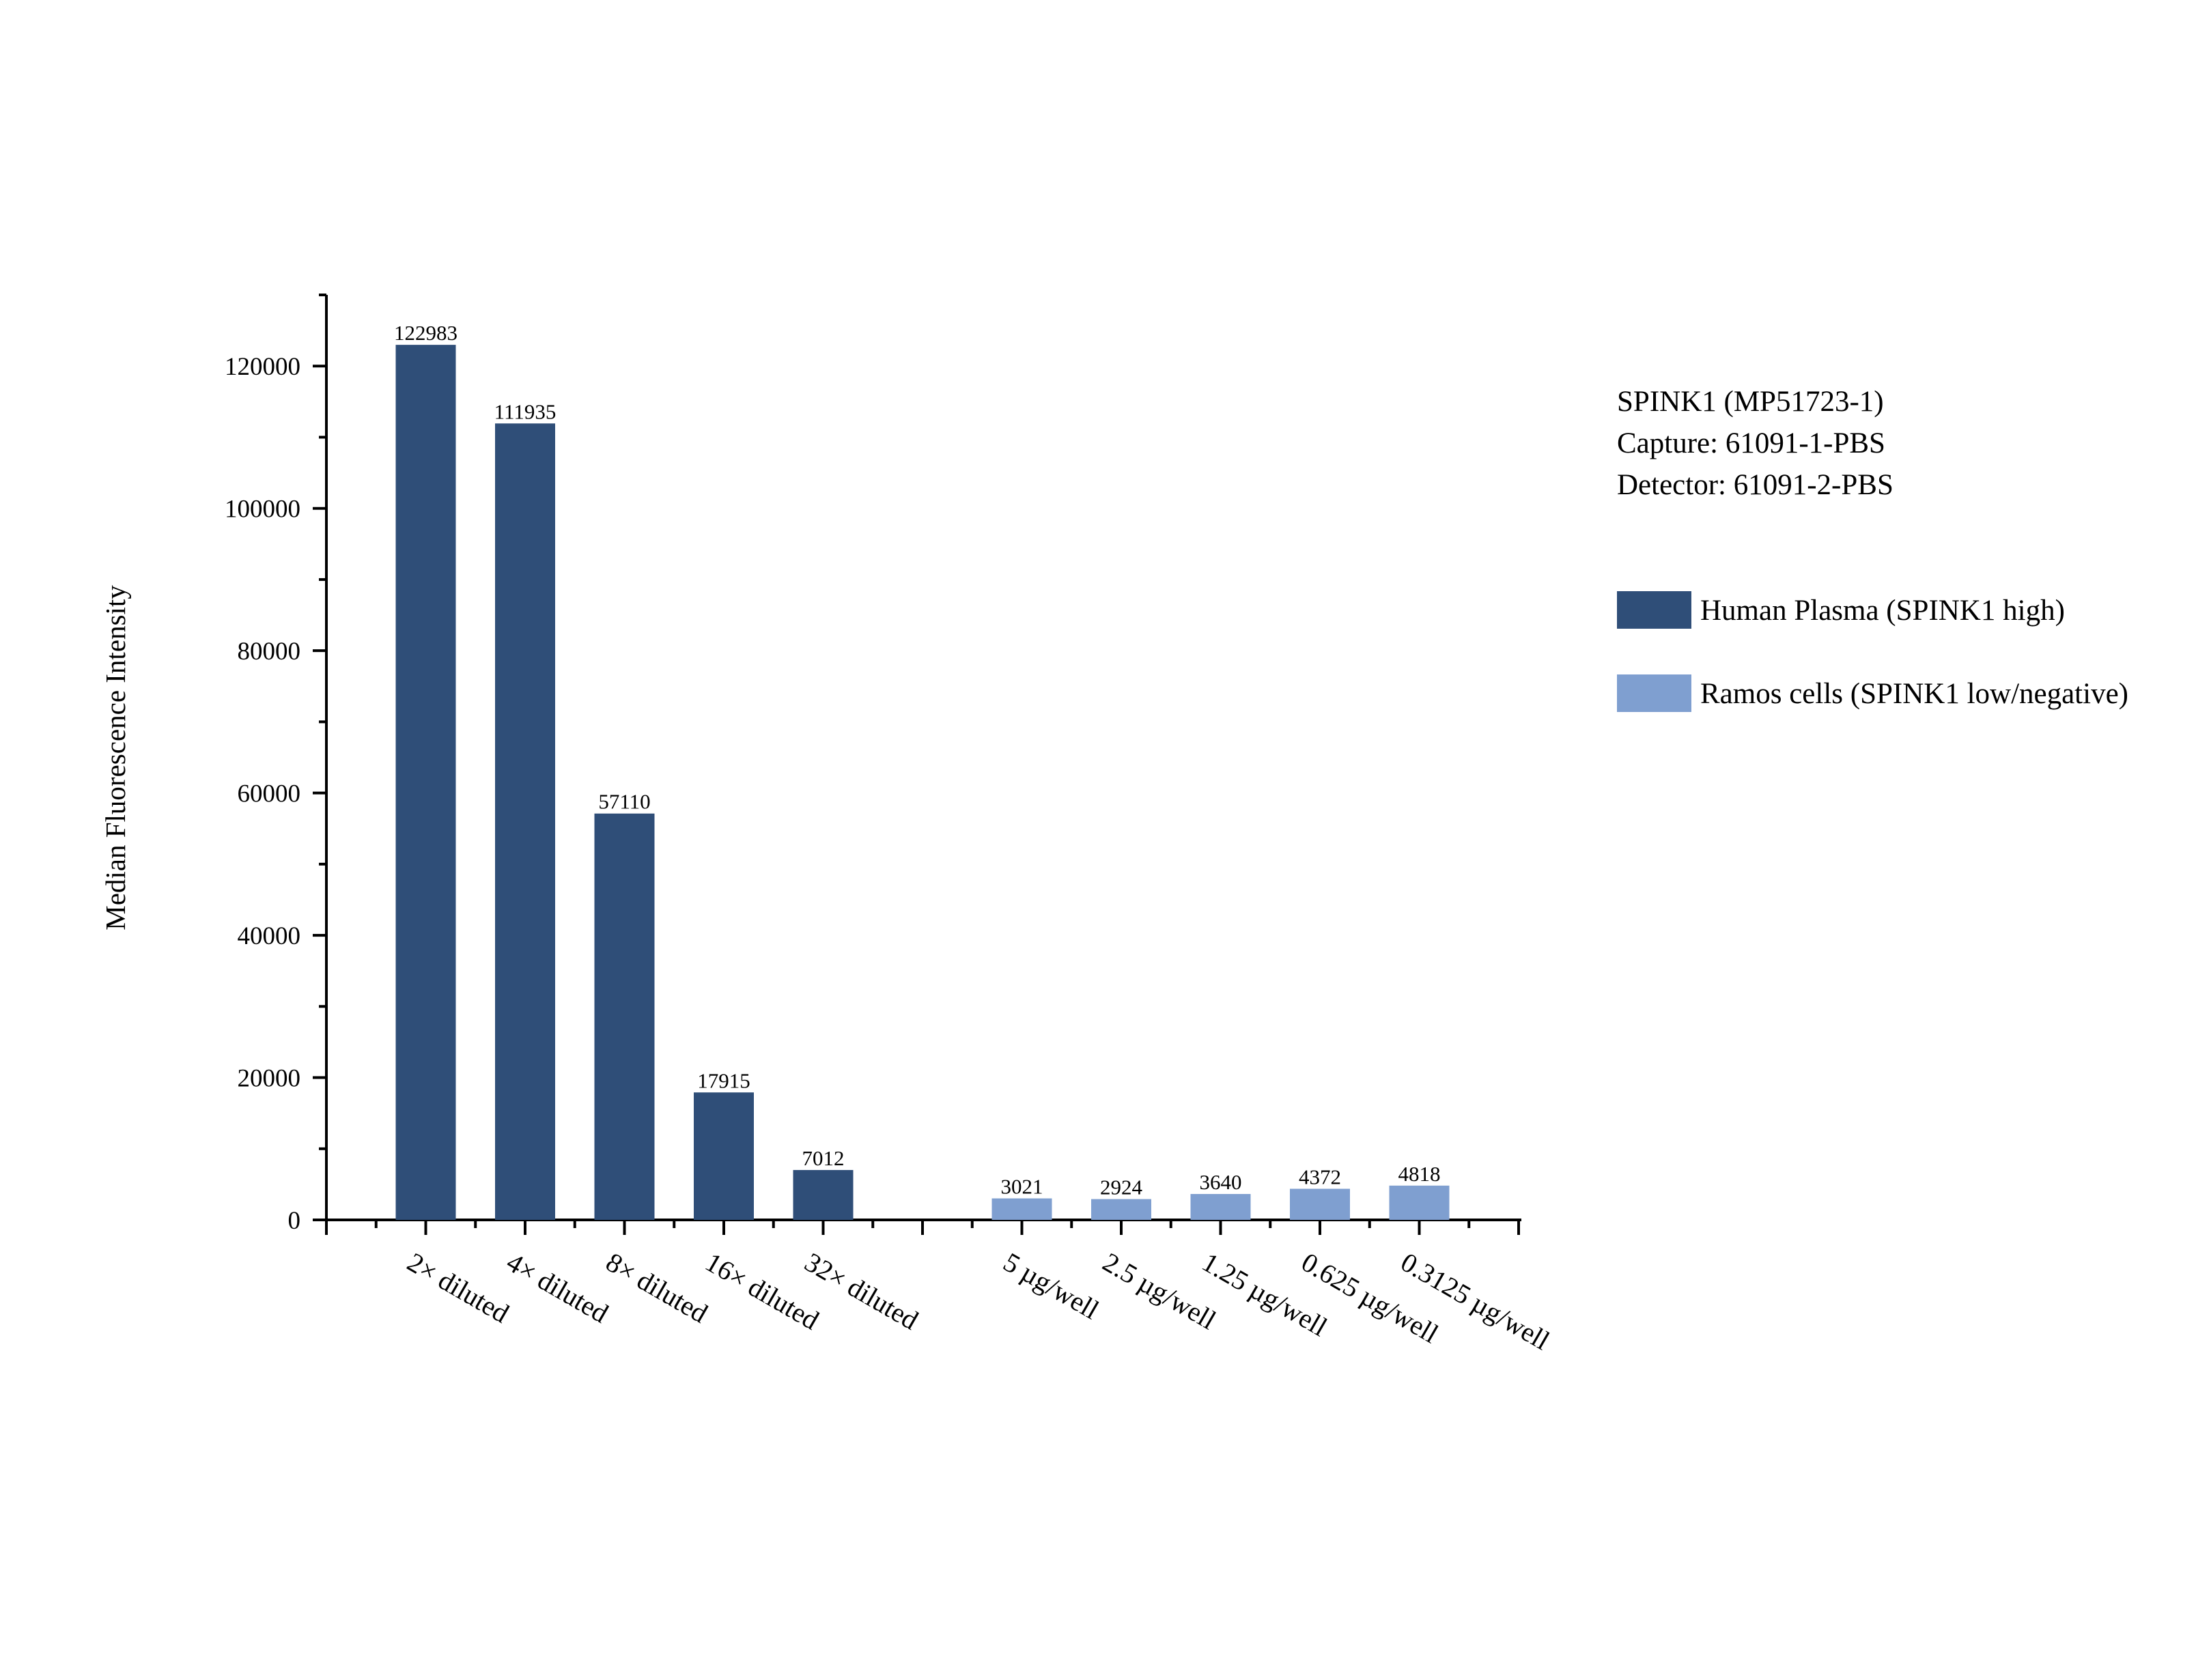  I want to click on x-category-label: 2.5 µg/well, so click(1160, 1291).